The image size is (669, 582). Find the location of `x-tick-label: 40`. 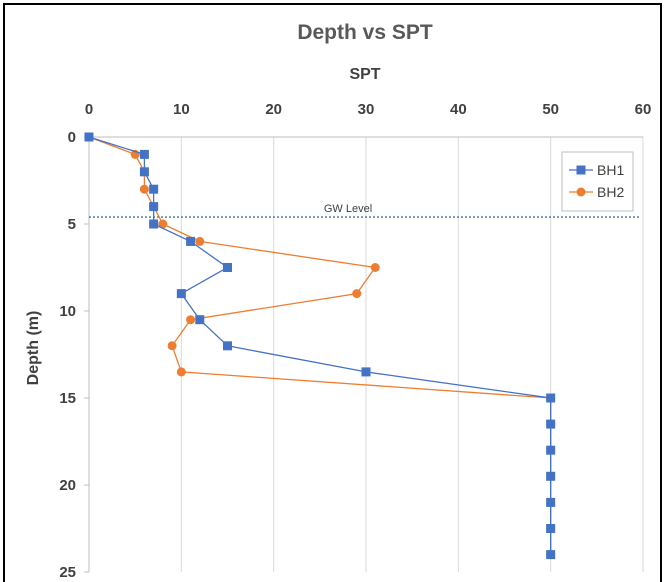

x-tick-label: 40 is located at coordinates (458, 109).